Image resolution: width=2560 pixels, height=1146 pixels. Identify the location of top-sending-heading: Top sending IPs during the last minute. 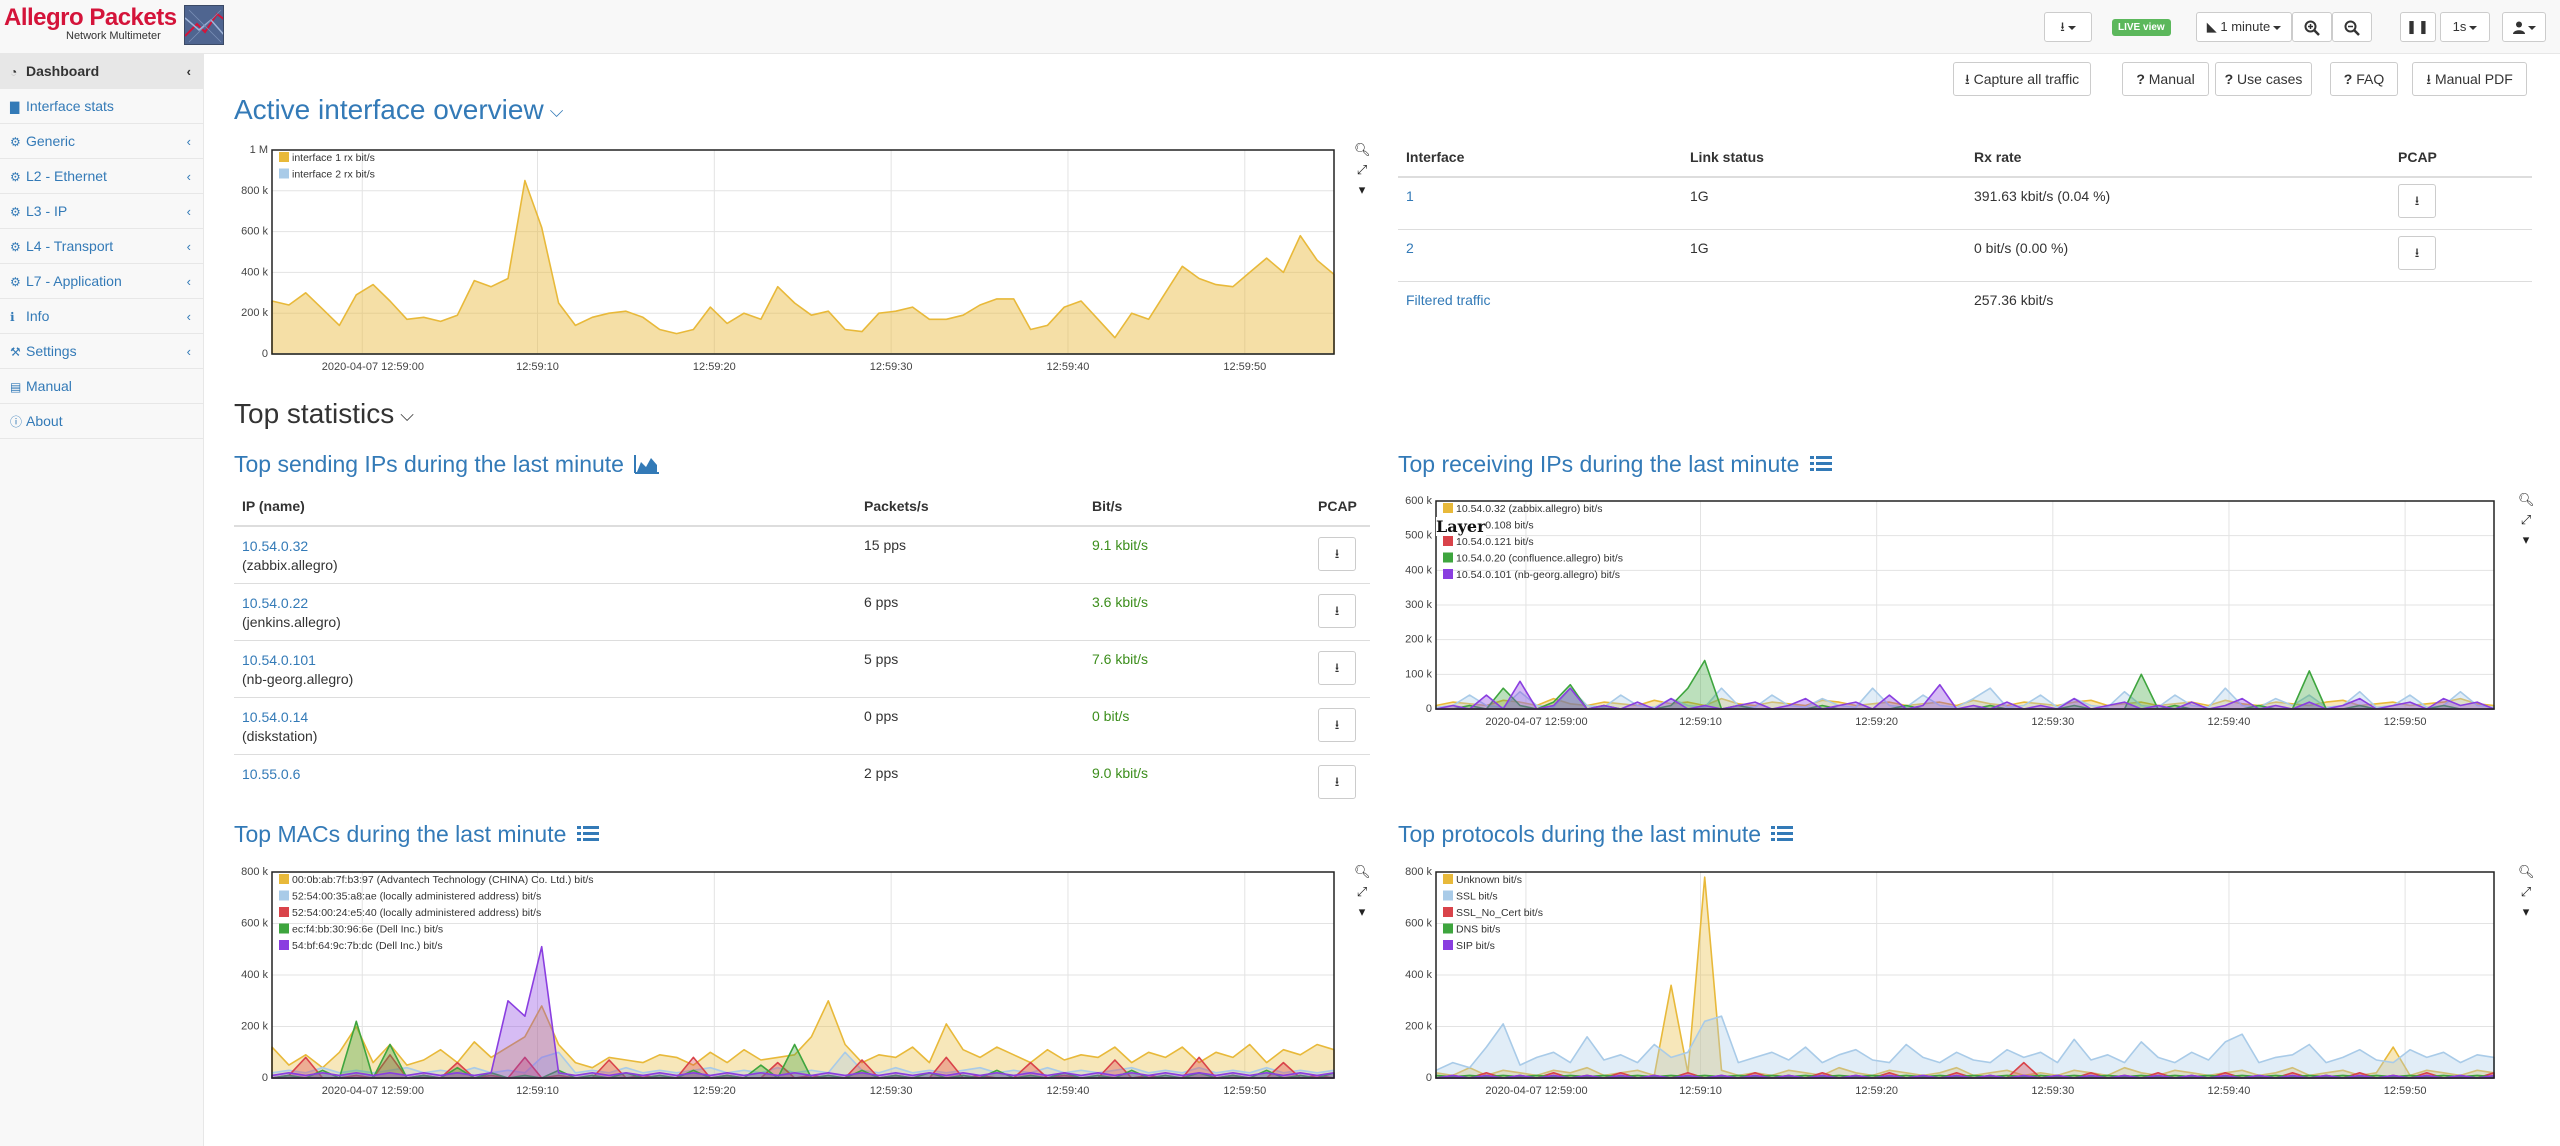
(447, 464).